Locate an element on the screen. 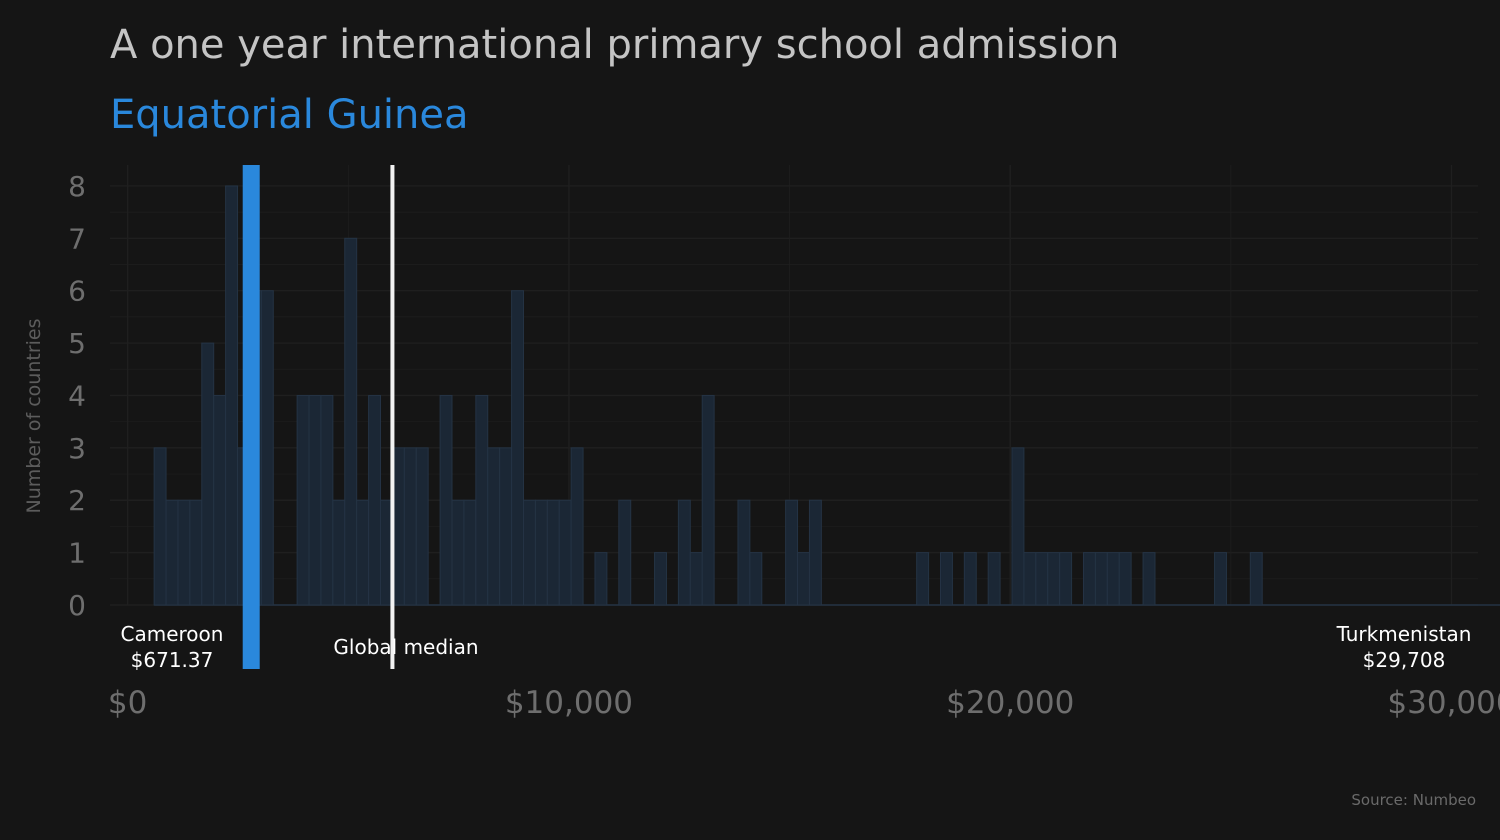 Image resolution: width=1500 pixels, height=840 pixels. x-tick-label: $20,000 is located at coordinates (1010, 703).